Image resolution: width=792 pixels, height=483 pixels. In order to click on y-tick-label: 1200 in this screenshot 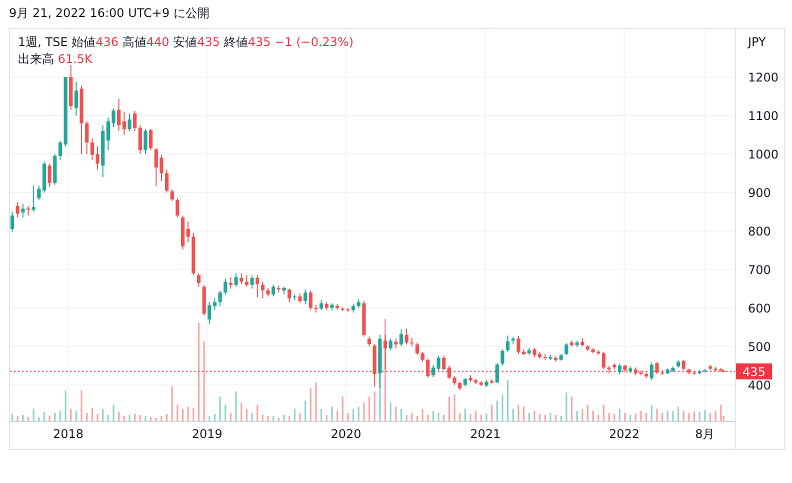, I will do `click(763, 77)`.